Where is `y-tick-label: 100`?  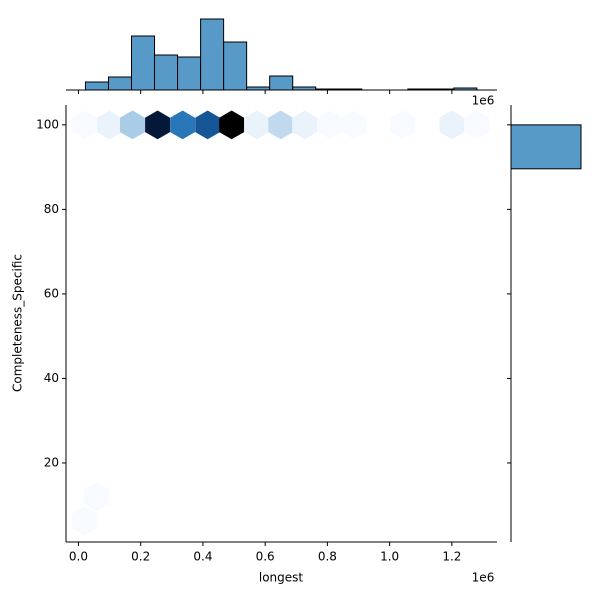
y-tick-label: 100 is located at coordinates (47, 124).